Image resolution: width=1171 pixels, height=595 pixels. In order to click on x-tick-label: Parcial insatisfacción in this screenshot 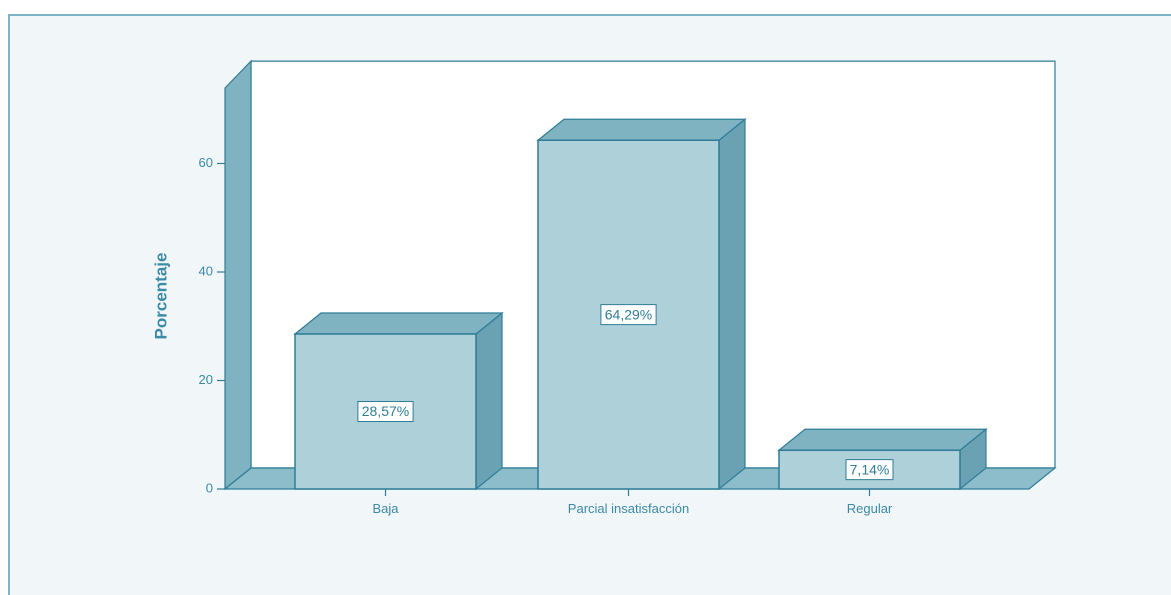, I will do `click(628, 508)`.